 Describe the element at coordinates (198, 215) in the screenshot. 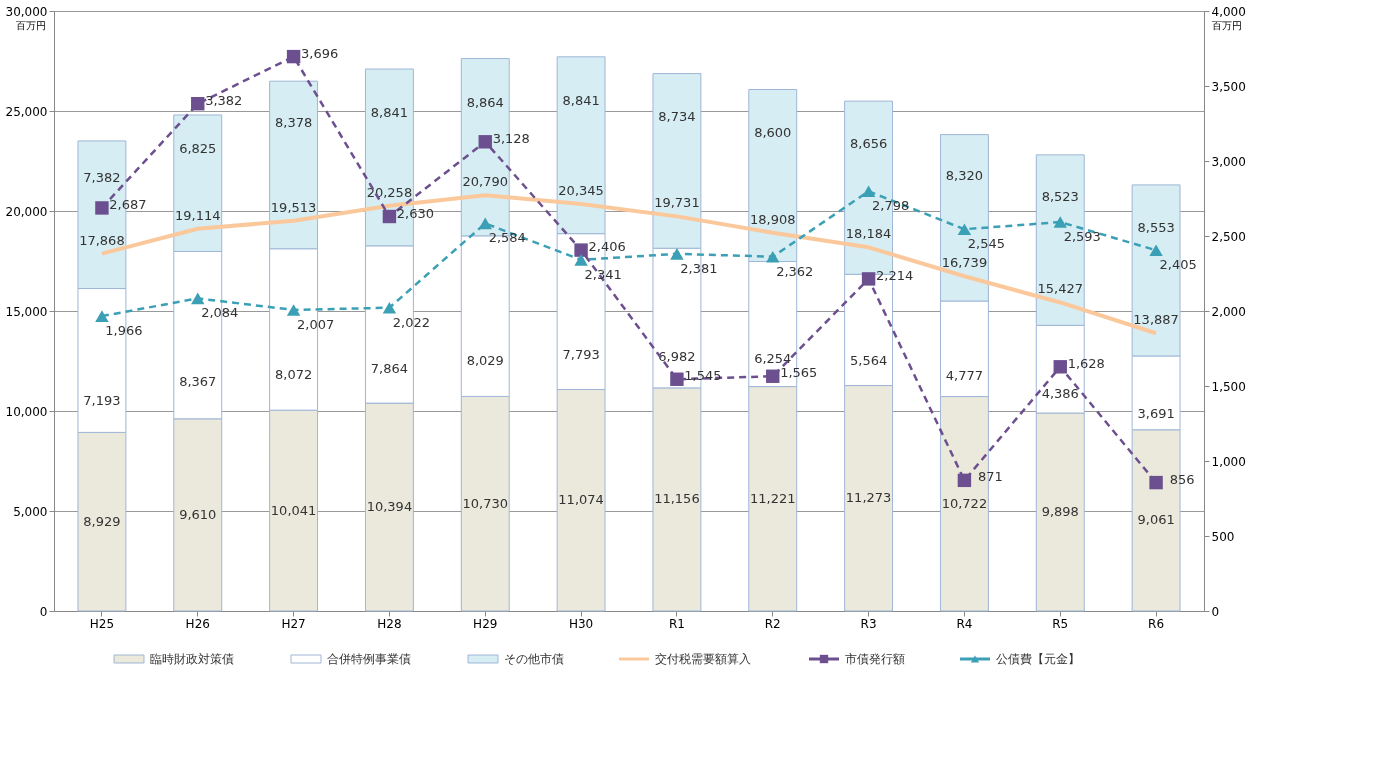

I see `data-label: 19,114` at that location.